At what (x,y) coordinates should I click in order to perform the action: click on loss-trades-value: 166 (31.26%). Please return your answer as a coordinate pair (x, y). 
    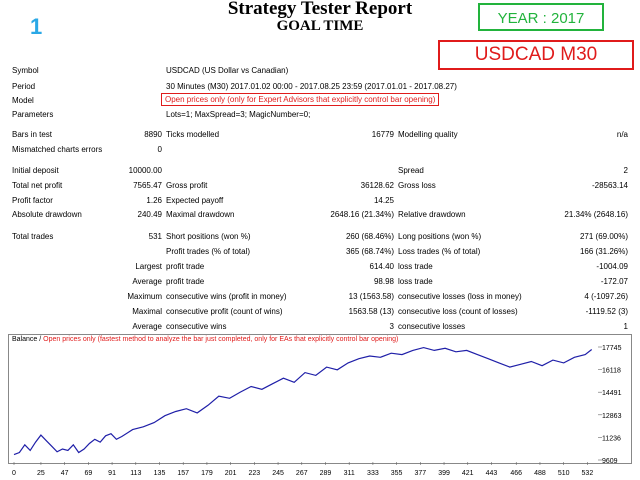
    Looking at the image, I should click on (603, 251).